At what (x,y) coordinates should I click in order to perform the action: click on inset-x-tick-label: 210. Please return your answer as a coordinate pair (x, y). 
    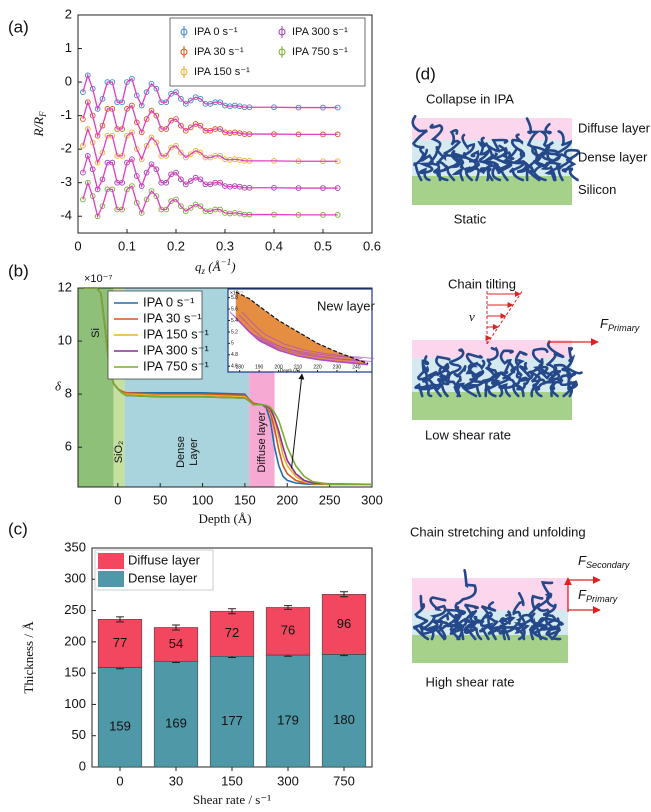
    Looking at the image, I should click on (298, 367).